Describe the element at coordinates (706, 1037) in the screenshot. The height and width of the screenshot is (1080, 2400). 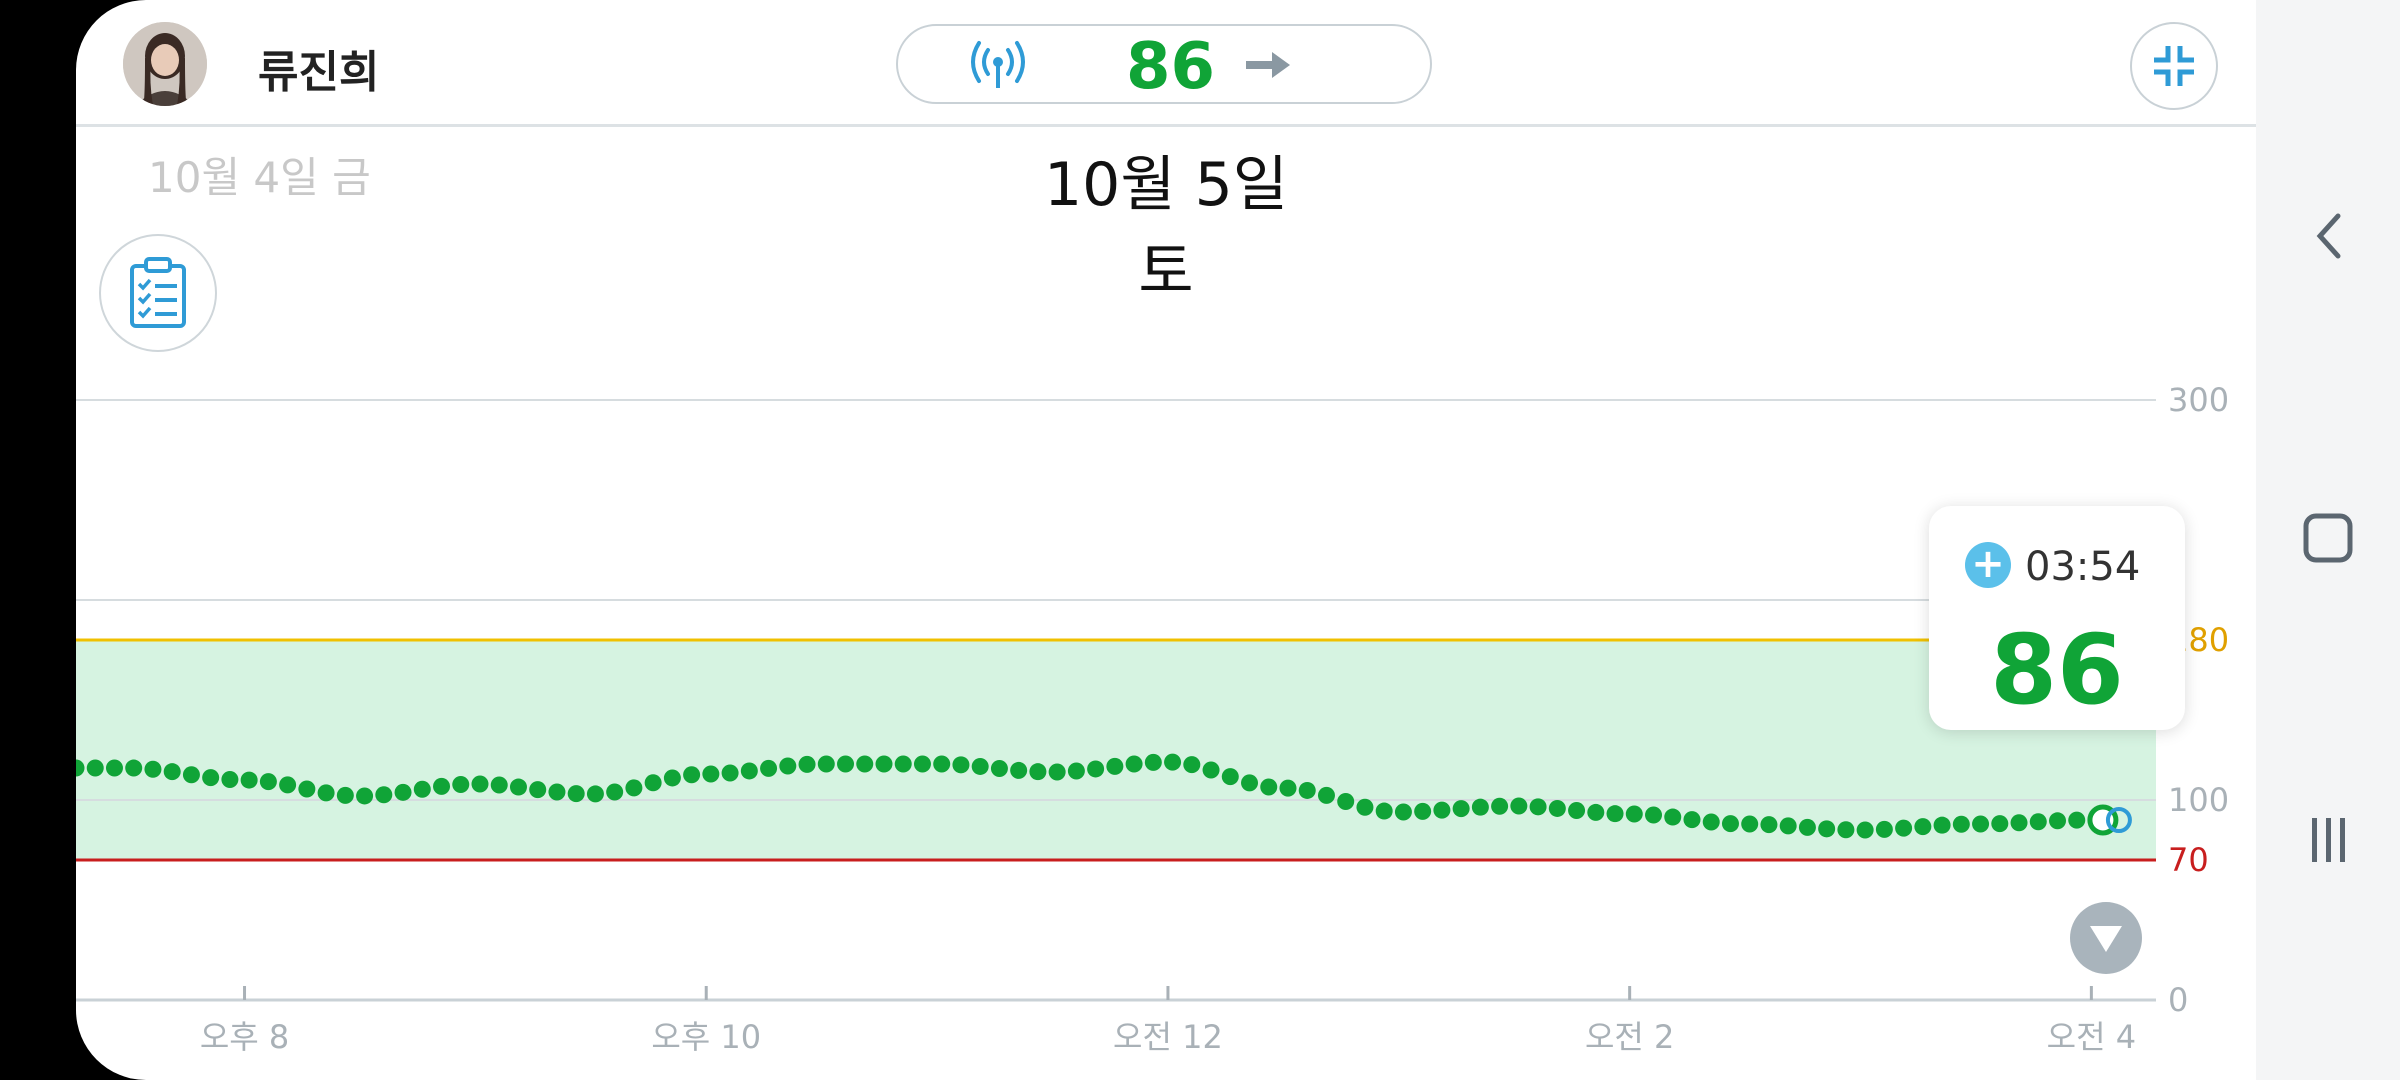
I see `x-tick-label: 오후 10` at that location.